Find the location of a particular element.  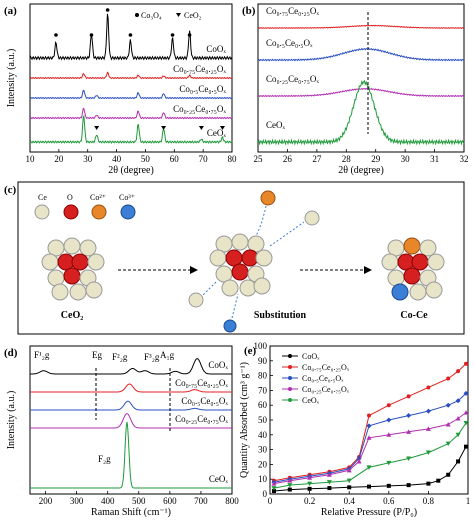

legend-ceo2: CeO₂ is located at coordinates (193, 15).